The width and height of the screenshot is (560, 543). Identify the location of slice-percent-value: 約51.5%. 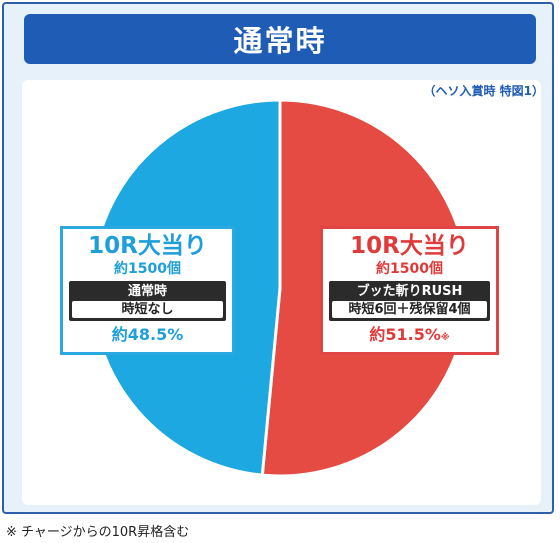
(405, 334).